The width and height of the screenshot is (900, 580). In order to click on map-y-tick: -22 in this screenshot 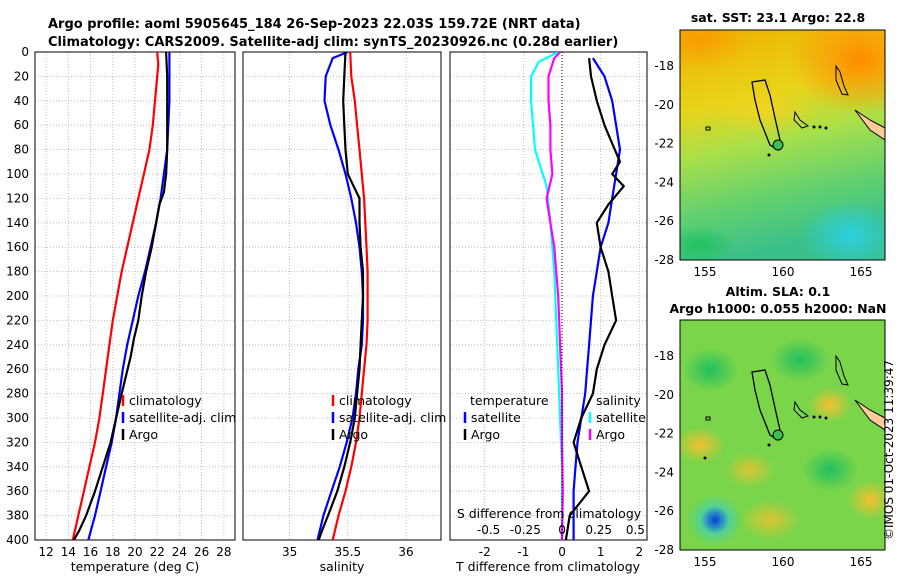, I will do `click(664, 434)`.